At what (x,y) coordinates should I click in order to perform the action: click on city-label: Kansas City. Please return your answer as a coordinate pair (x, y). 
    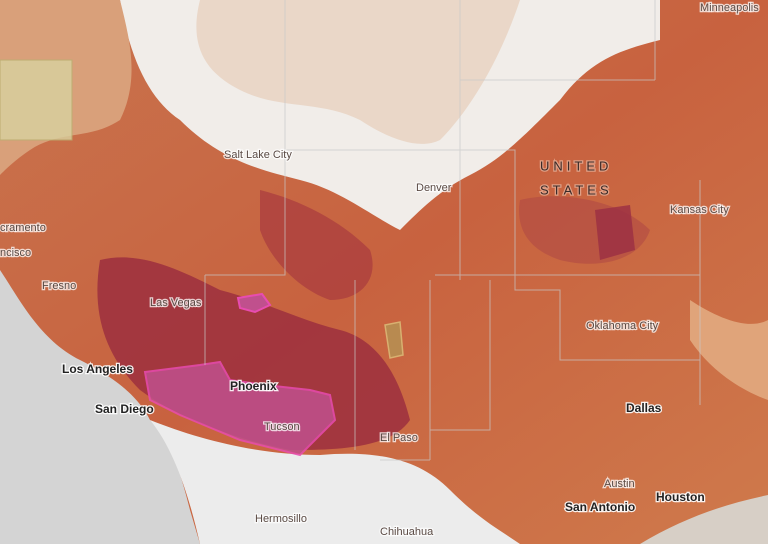
    Looking at the image, I should click on (699, 210).